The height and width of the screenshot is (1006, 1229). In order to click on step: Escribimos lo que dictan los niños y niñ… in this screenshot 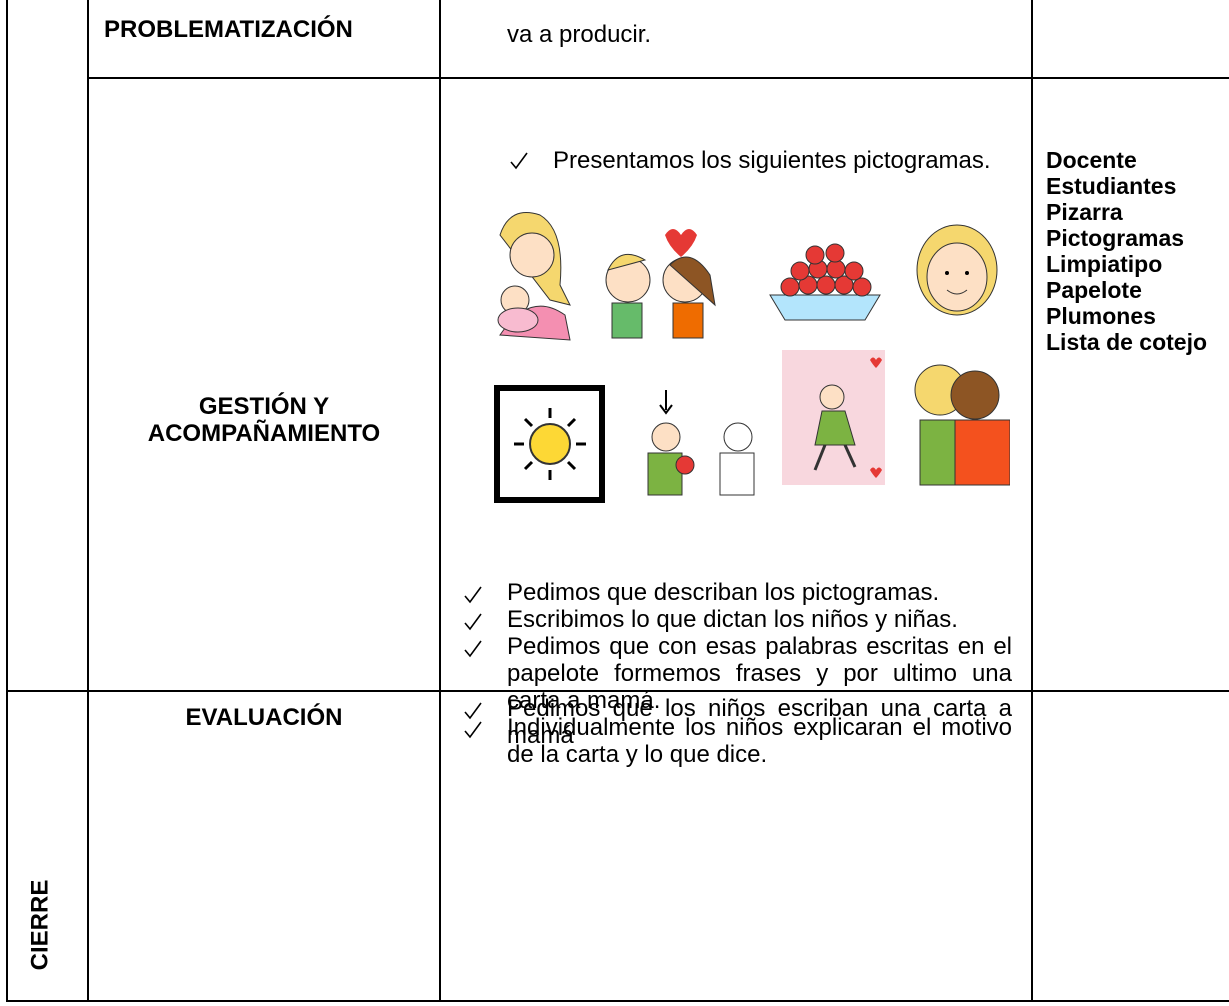, I will do `click(738, 619)`.